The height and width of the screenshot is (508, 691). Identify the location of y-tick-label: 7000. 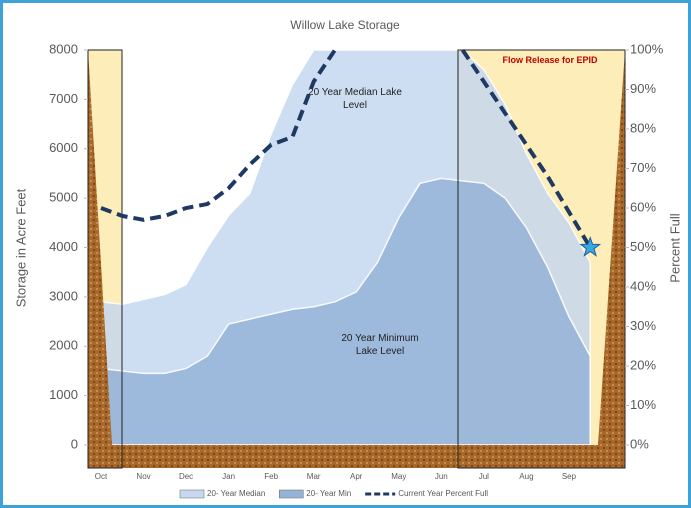
(63, 98).